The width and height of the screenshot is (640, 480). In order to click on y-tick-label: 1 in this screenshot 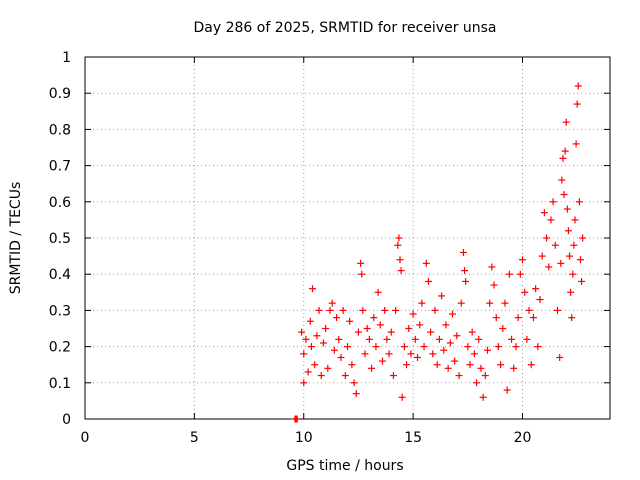, I will do `click(66, 58)`.